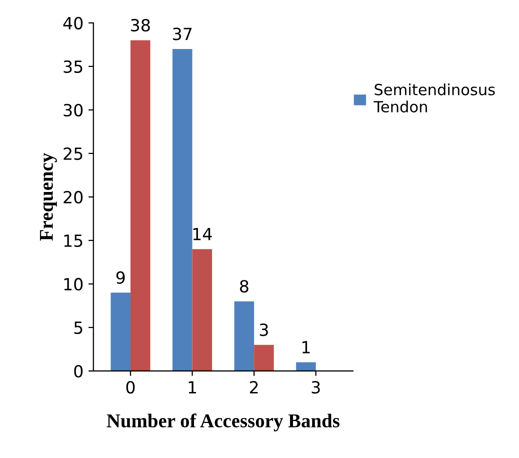 The width and height of the screenshot is (519, 458). I want to click on data-label: 8, so click(244, 286).